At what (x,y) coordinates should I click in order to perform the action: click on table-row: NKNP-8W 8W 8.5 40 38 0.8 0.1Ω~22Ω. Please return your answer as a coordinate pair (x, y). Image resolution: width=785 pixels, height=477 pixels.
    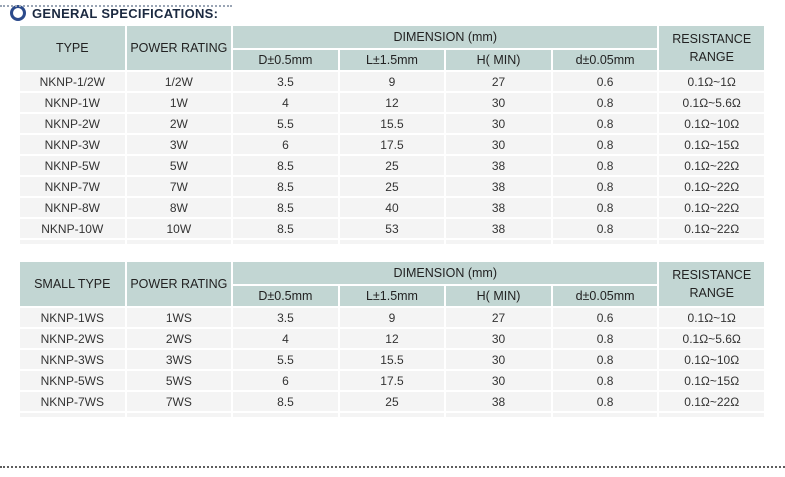
    Looking at the image, I should click on (392, 207).